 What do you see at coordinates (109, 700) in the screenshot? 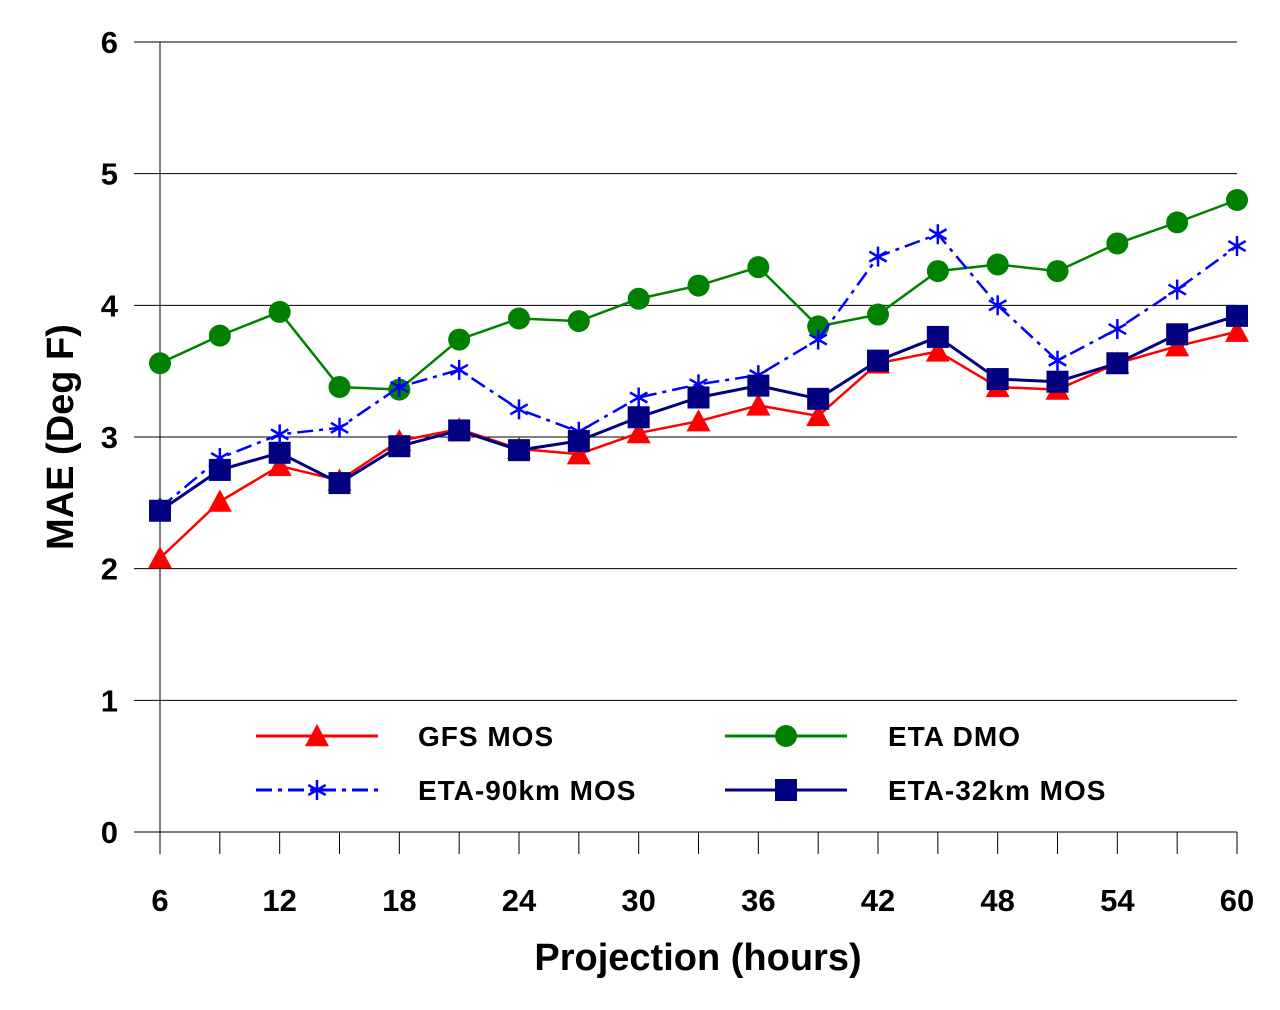
I see `y-tick-label: 1` at bounding box center [109, 700].